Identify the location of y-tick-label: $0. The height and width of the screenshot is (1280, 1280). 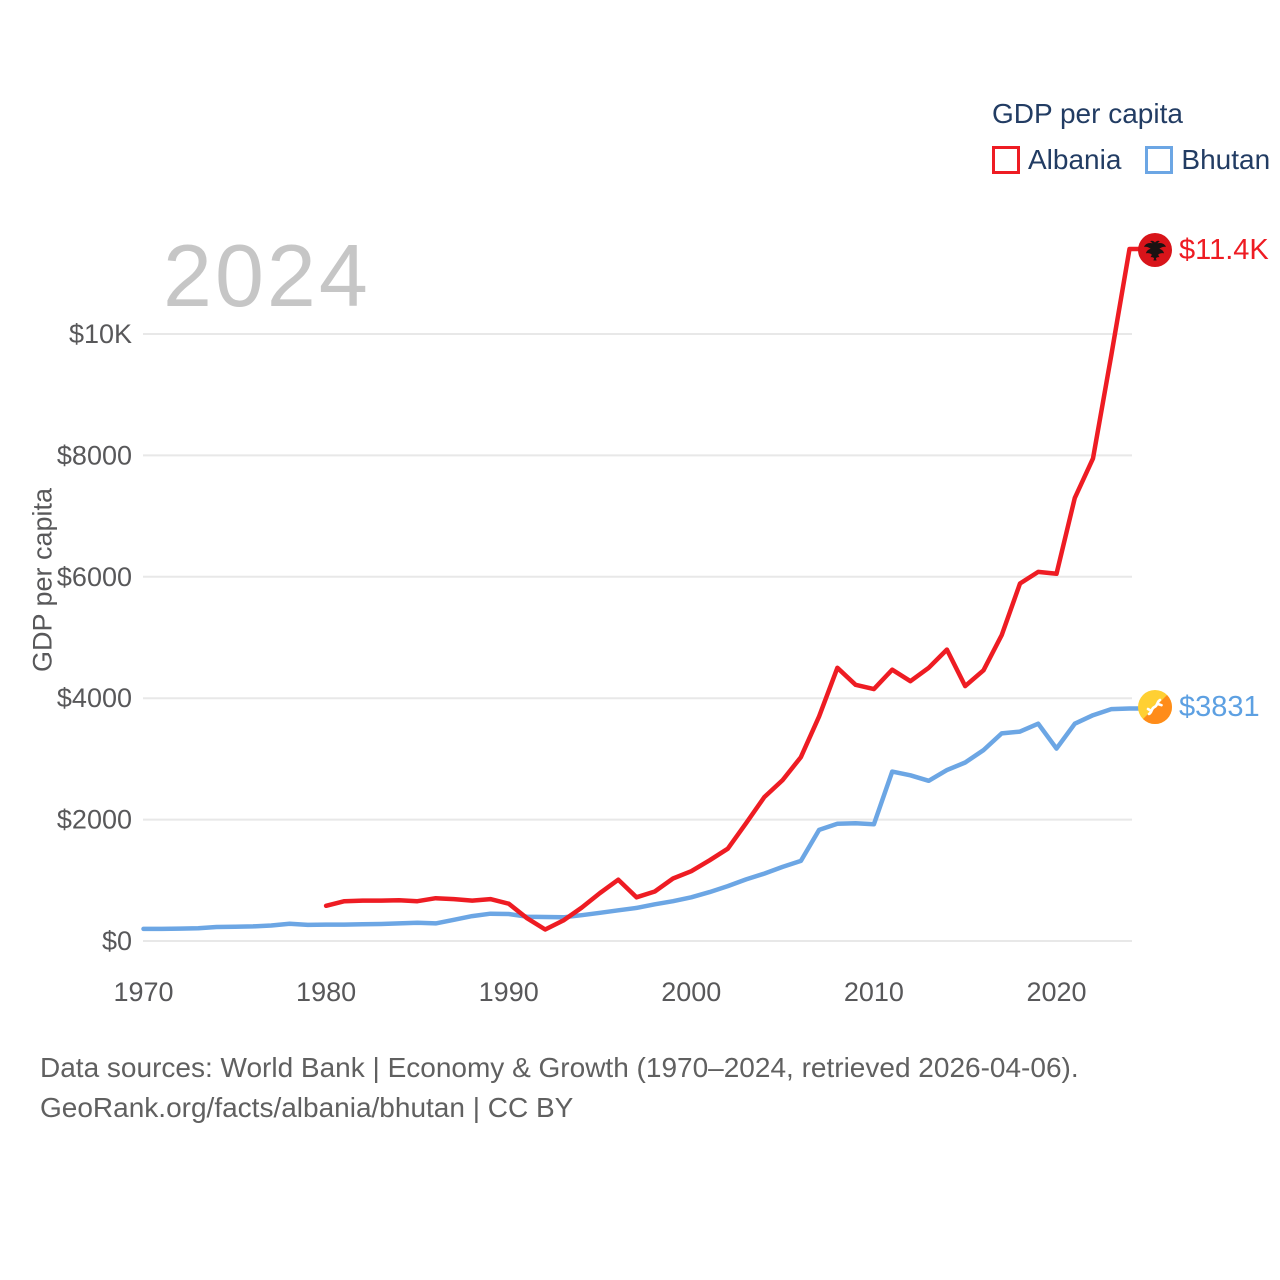
(117, 941).